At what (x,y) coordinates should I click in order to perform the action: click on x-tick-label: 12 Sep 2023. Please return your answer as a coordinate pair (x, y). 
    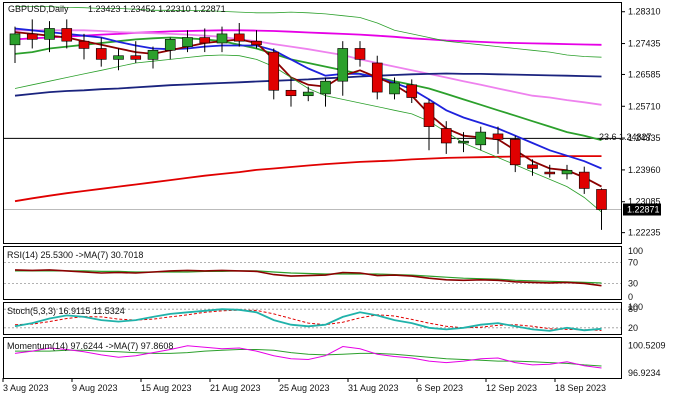
    Looking at the image, I should click on (511, 388).